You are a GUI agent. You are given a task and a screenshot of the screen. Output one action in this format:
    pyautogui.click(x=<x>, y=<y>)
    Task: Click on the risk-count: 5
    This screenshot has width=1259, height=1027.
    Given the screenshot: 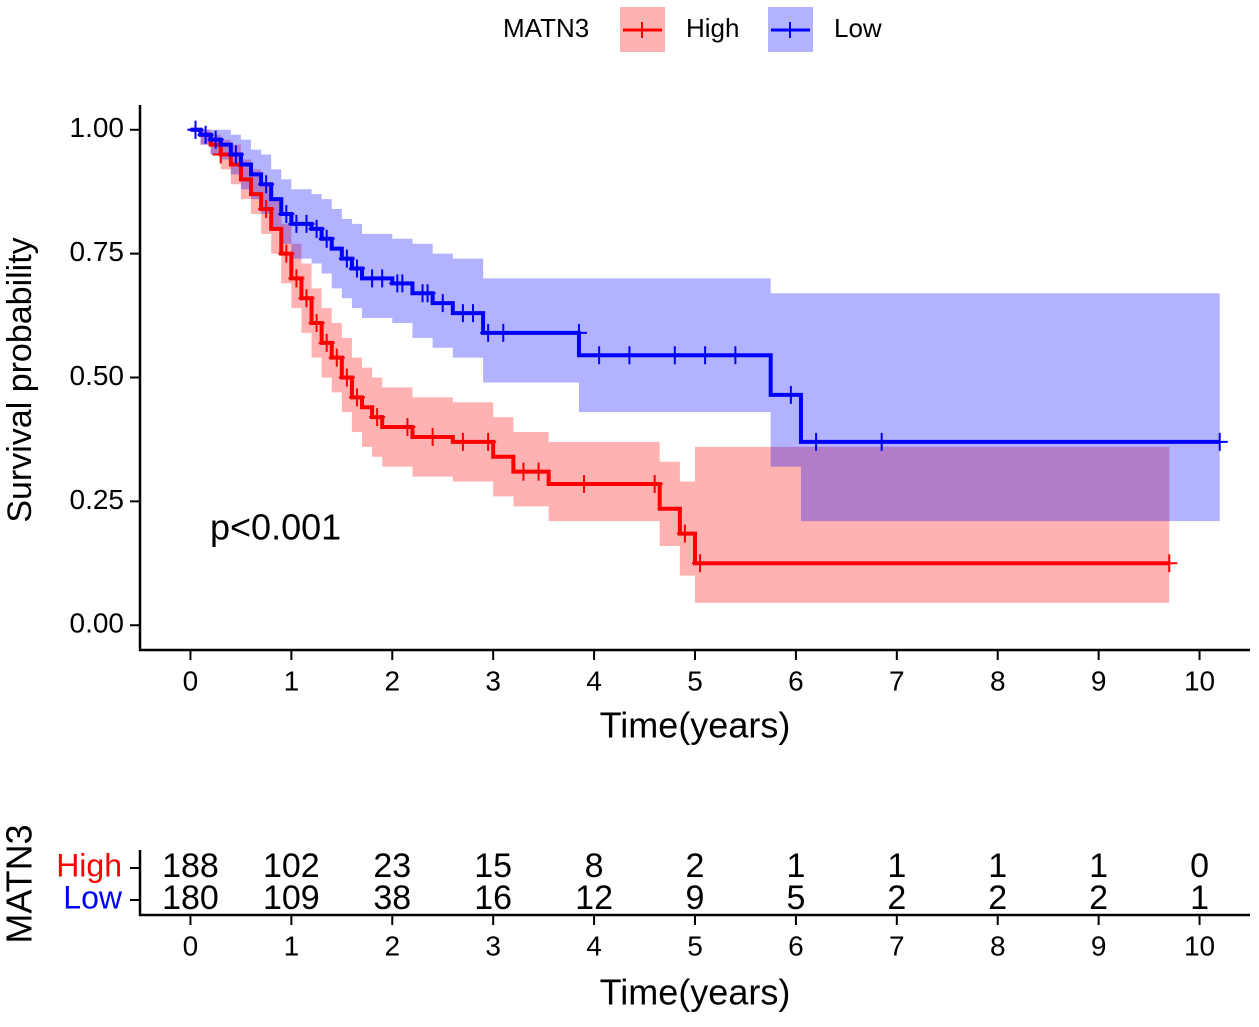 What is the action you would take?
    pyautogui.click(x=795, y=898)
    